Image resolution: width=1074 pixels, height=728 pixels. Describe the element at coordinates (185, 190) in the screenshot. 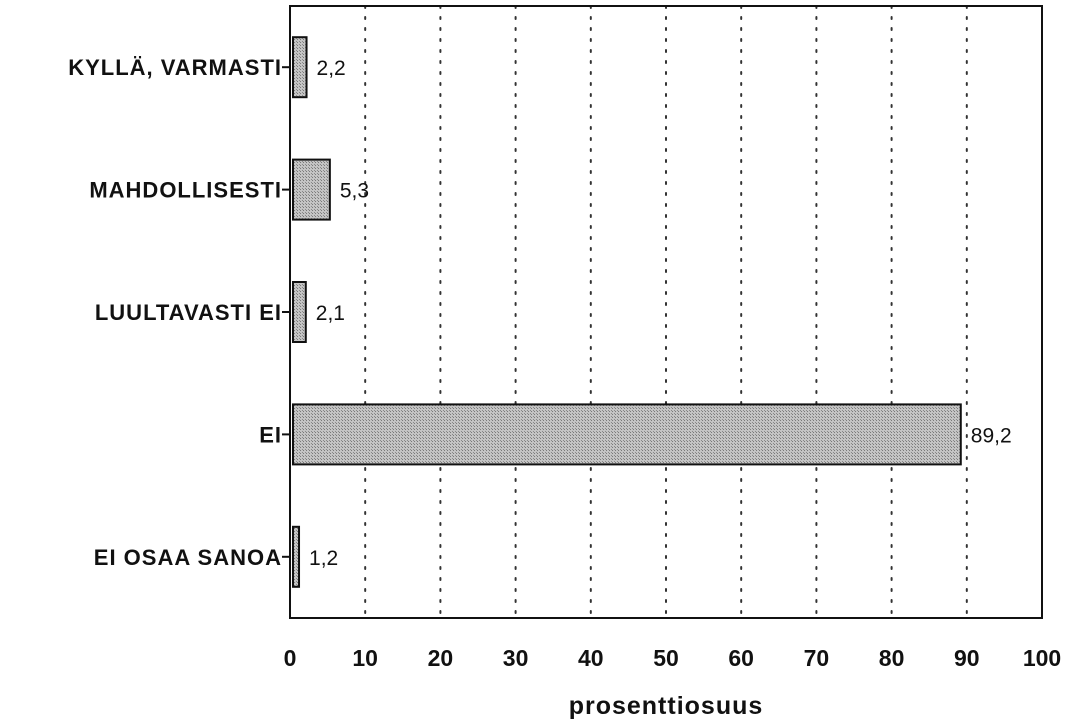

I see `category-label: MAHDOLLISESTI` at that location.